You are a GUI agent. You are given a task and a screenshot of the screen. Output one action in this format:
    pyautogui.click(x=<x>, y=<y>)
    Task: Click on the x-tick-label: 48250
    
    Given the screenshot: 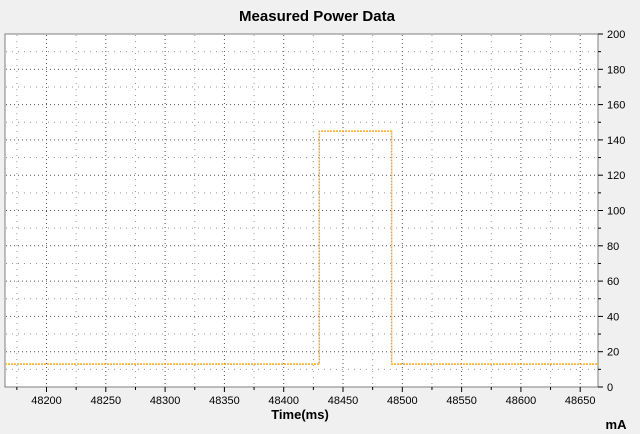 What is the action you would take?
    pyautogui.click(x=106, y=401)
    